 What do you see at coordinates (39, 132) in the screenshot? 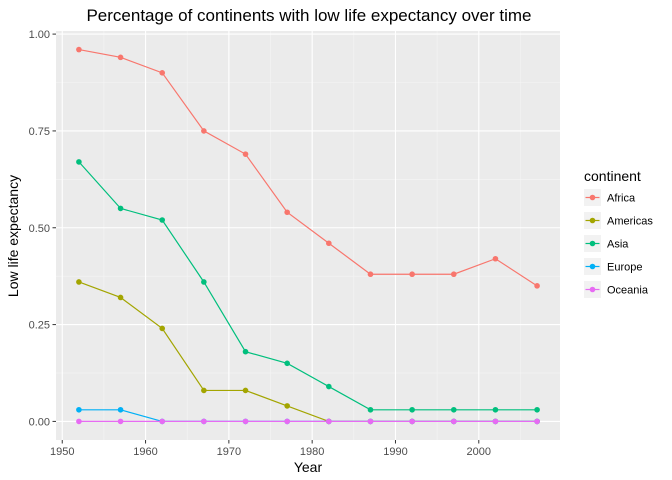
I see `y-tick-label: 0.75` at bounding box center [39, 132].